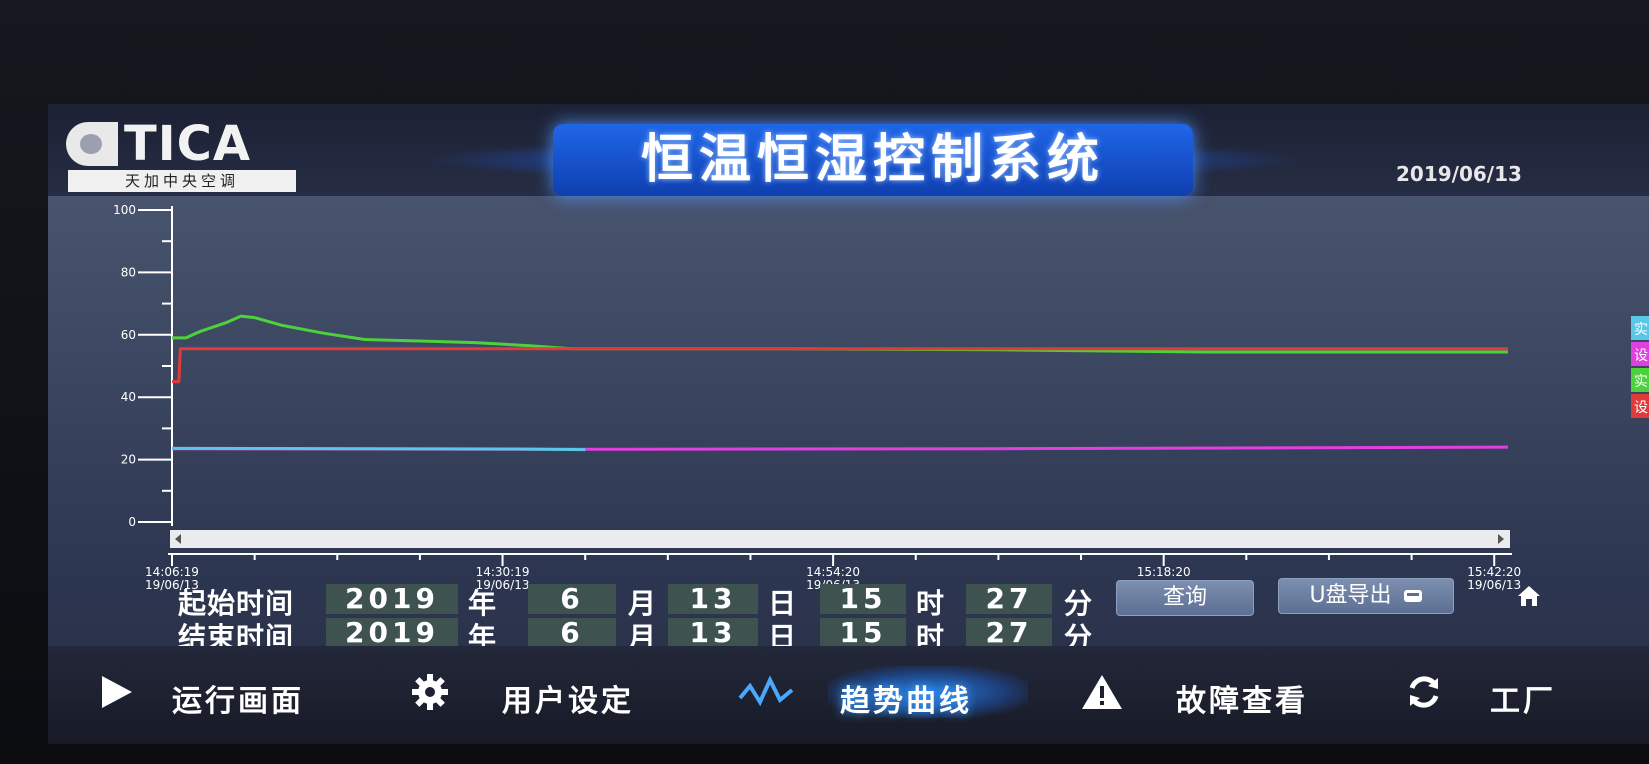 The height and width of the screenshot is (764, 1649). I want to click on end-day-field: 13, so click(713, 633).